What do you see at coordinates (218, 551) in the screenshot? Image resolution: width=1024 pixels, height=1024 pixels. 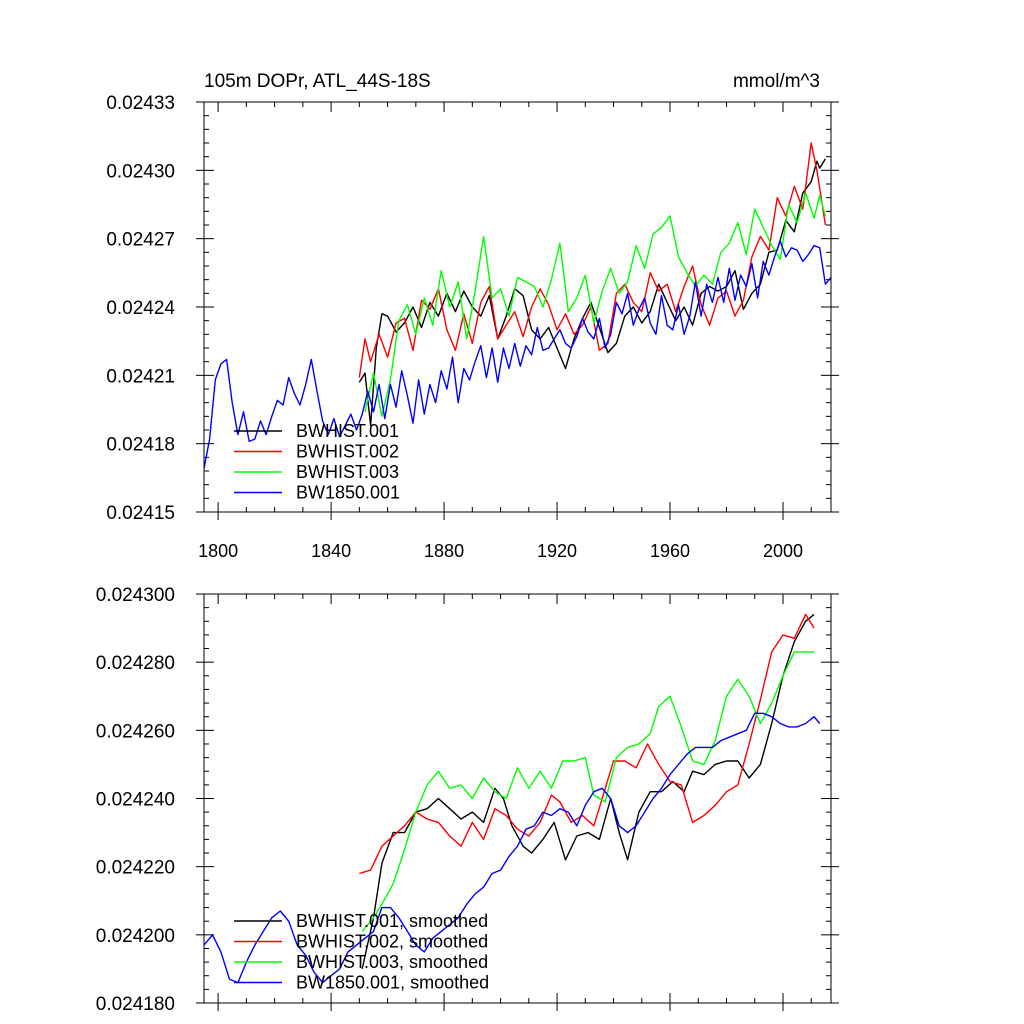 I see `x-tick-label: 1800` at bounding box center [218, 551].